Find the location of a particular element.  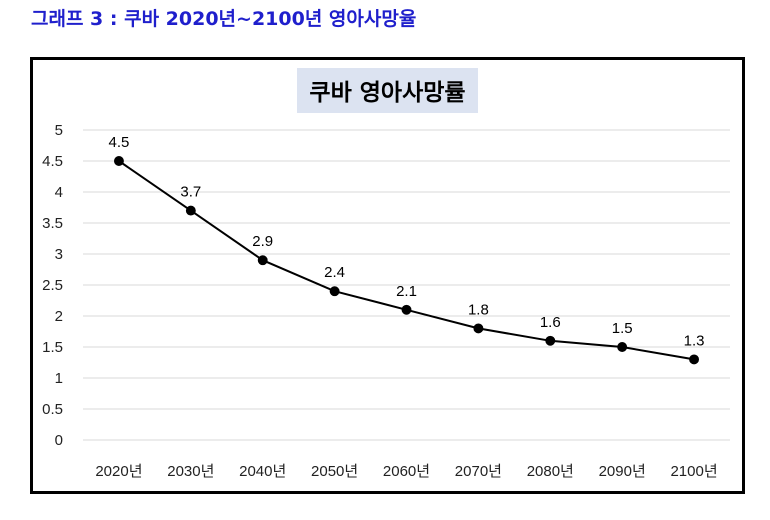

y-tick-label: 0 is located at coordinates (59, 440).